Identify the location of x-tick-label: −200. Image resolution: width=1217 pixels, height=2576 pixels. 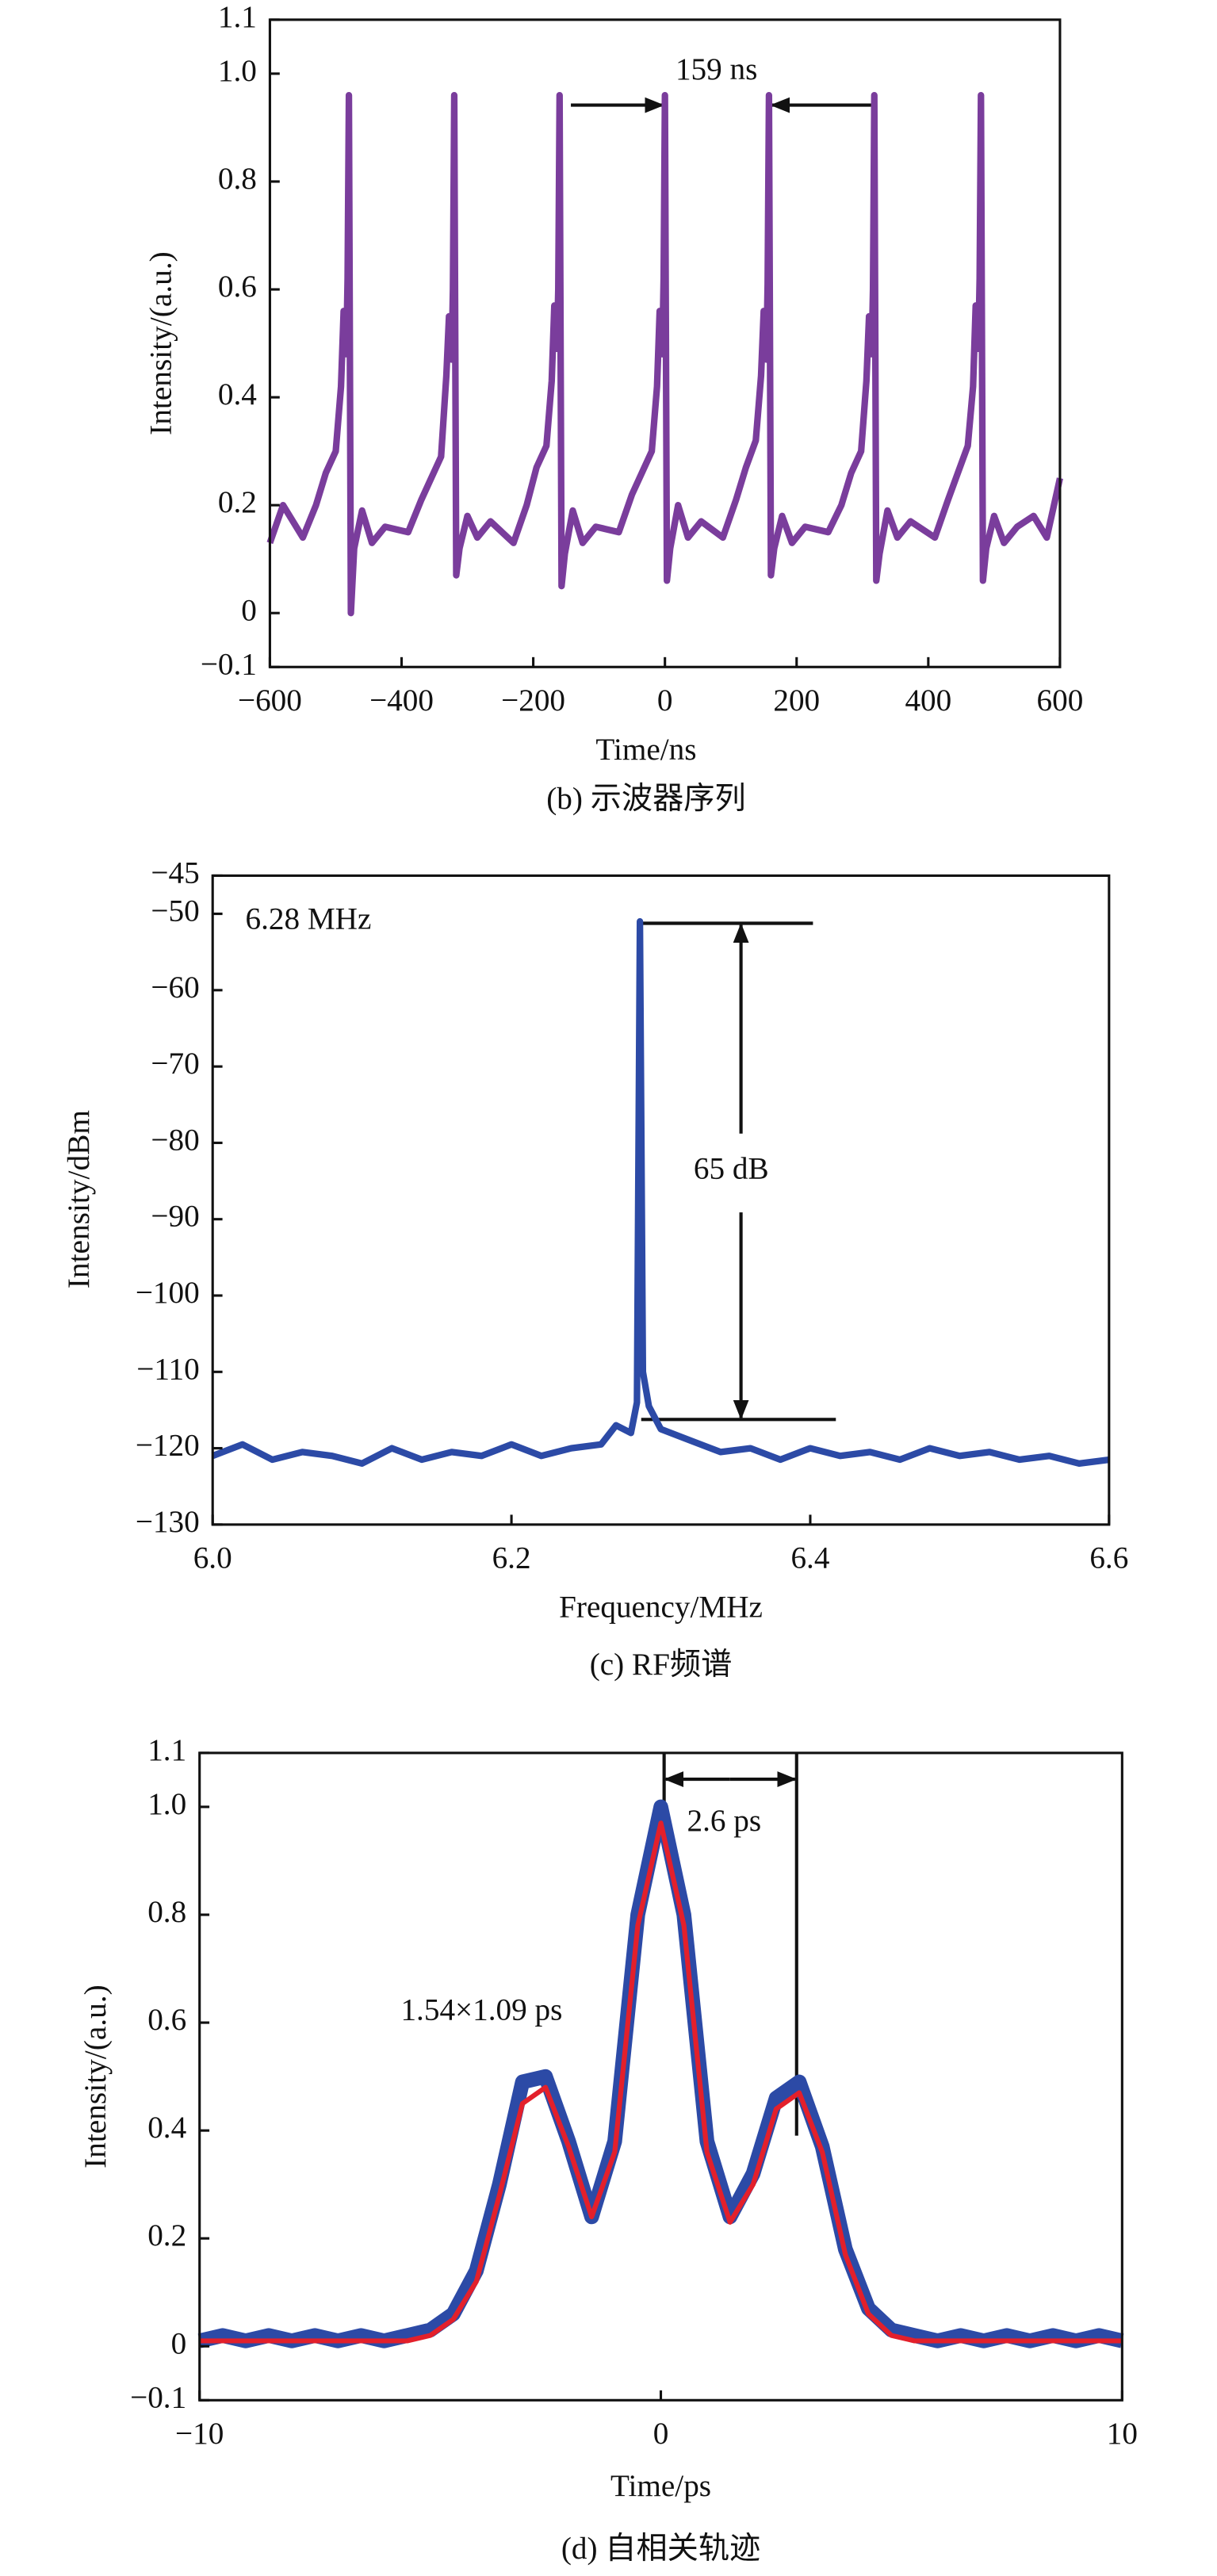
(533, 700).